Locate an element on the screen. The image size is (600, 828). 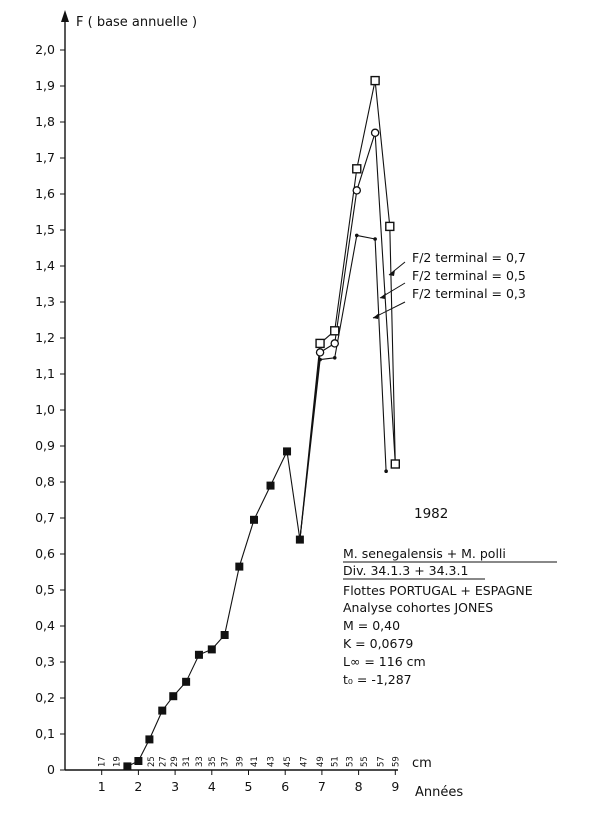
x-axis-label: Années is located at coordinates (439, 792).